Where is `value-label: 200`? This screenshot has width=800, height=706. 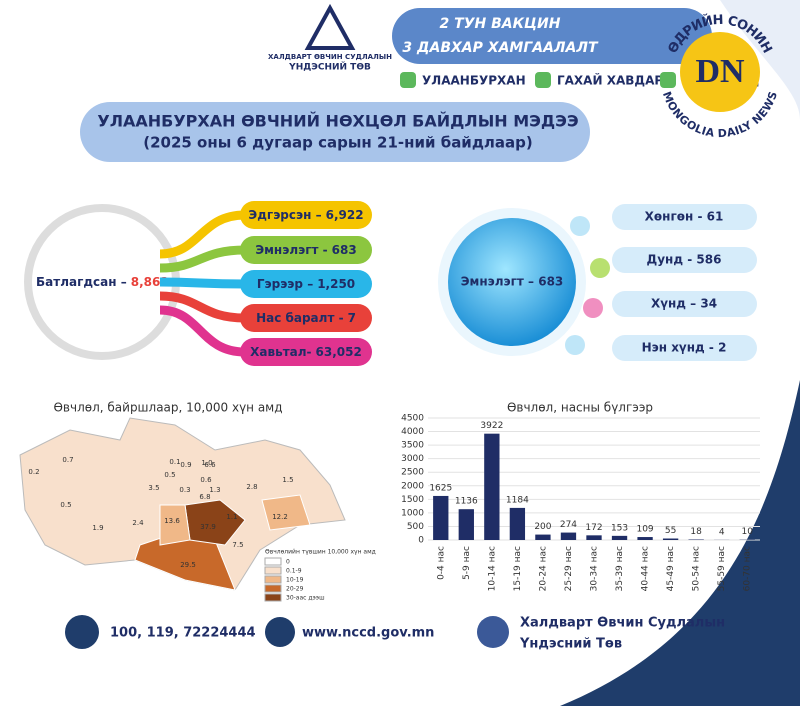 value-label: 200 is located at coordinates (542, 527).